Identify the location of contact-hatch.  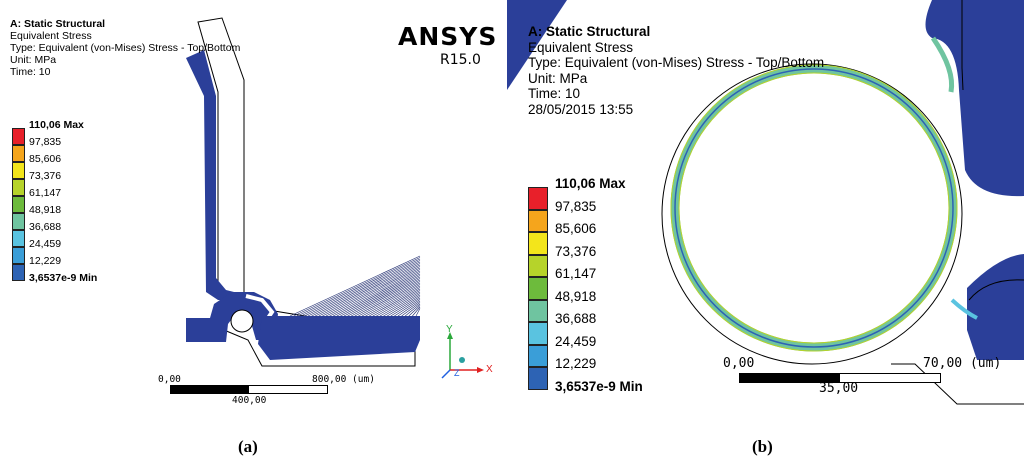
(355, 286).